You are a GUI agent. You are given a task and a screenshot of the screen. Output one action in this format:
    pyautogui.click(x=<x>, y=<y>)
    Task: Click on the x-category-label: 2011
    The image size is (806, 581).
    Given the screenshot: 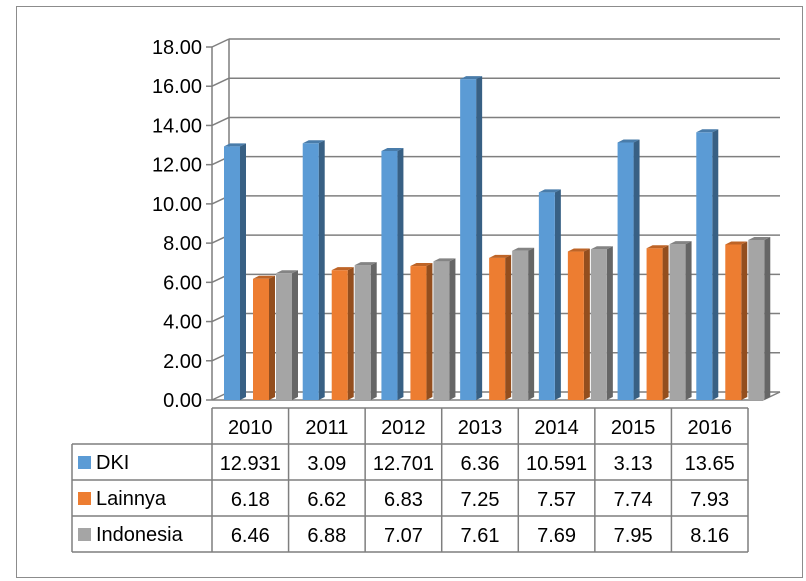 What is the action you would take?
    pyautogui.click(x=326, y=428)
    